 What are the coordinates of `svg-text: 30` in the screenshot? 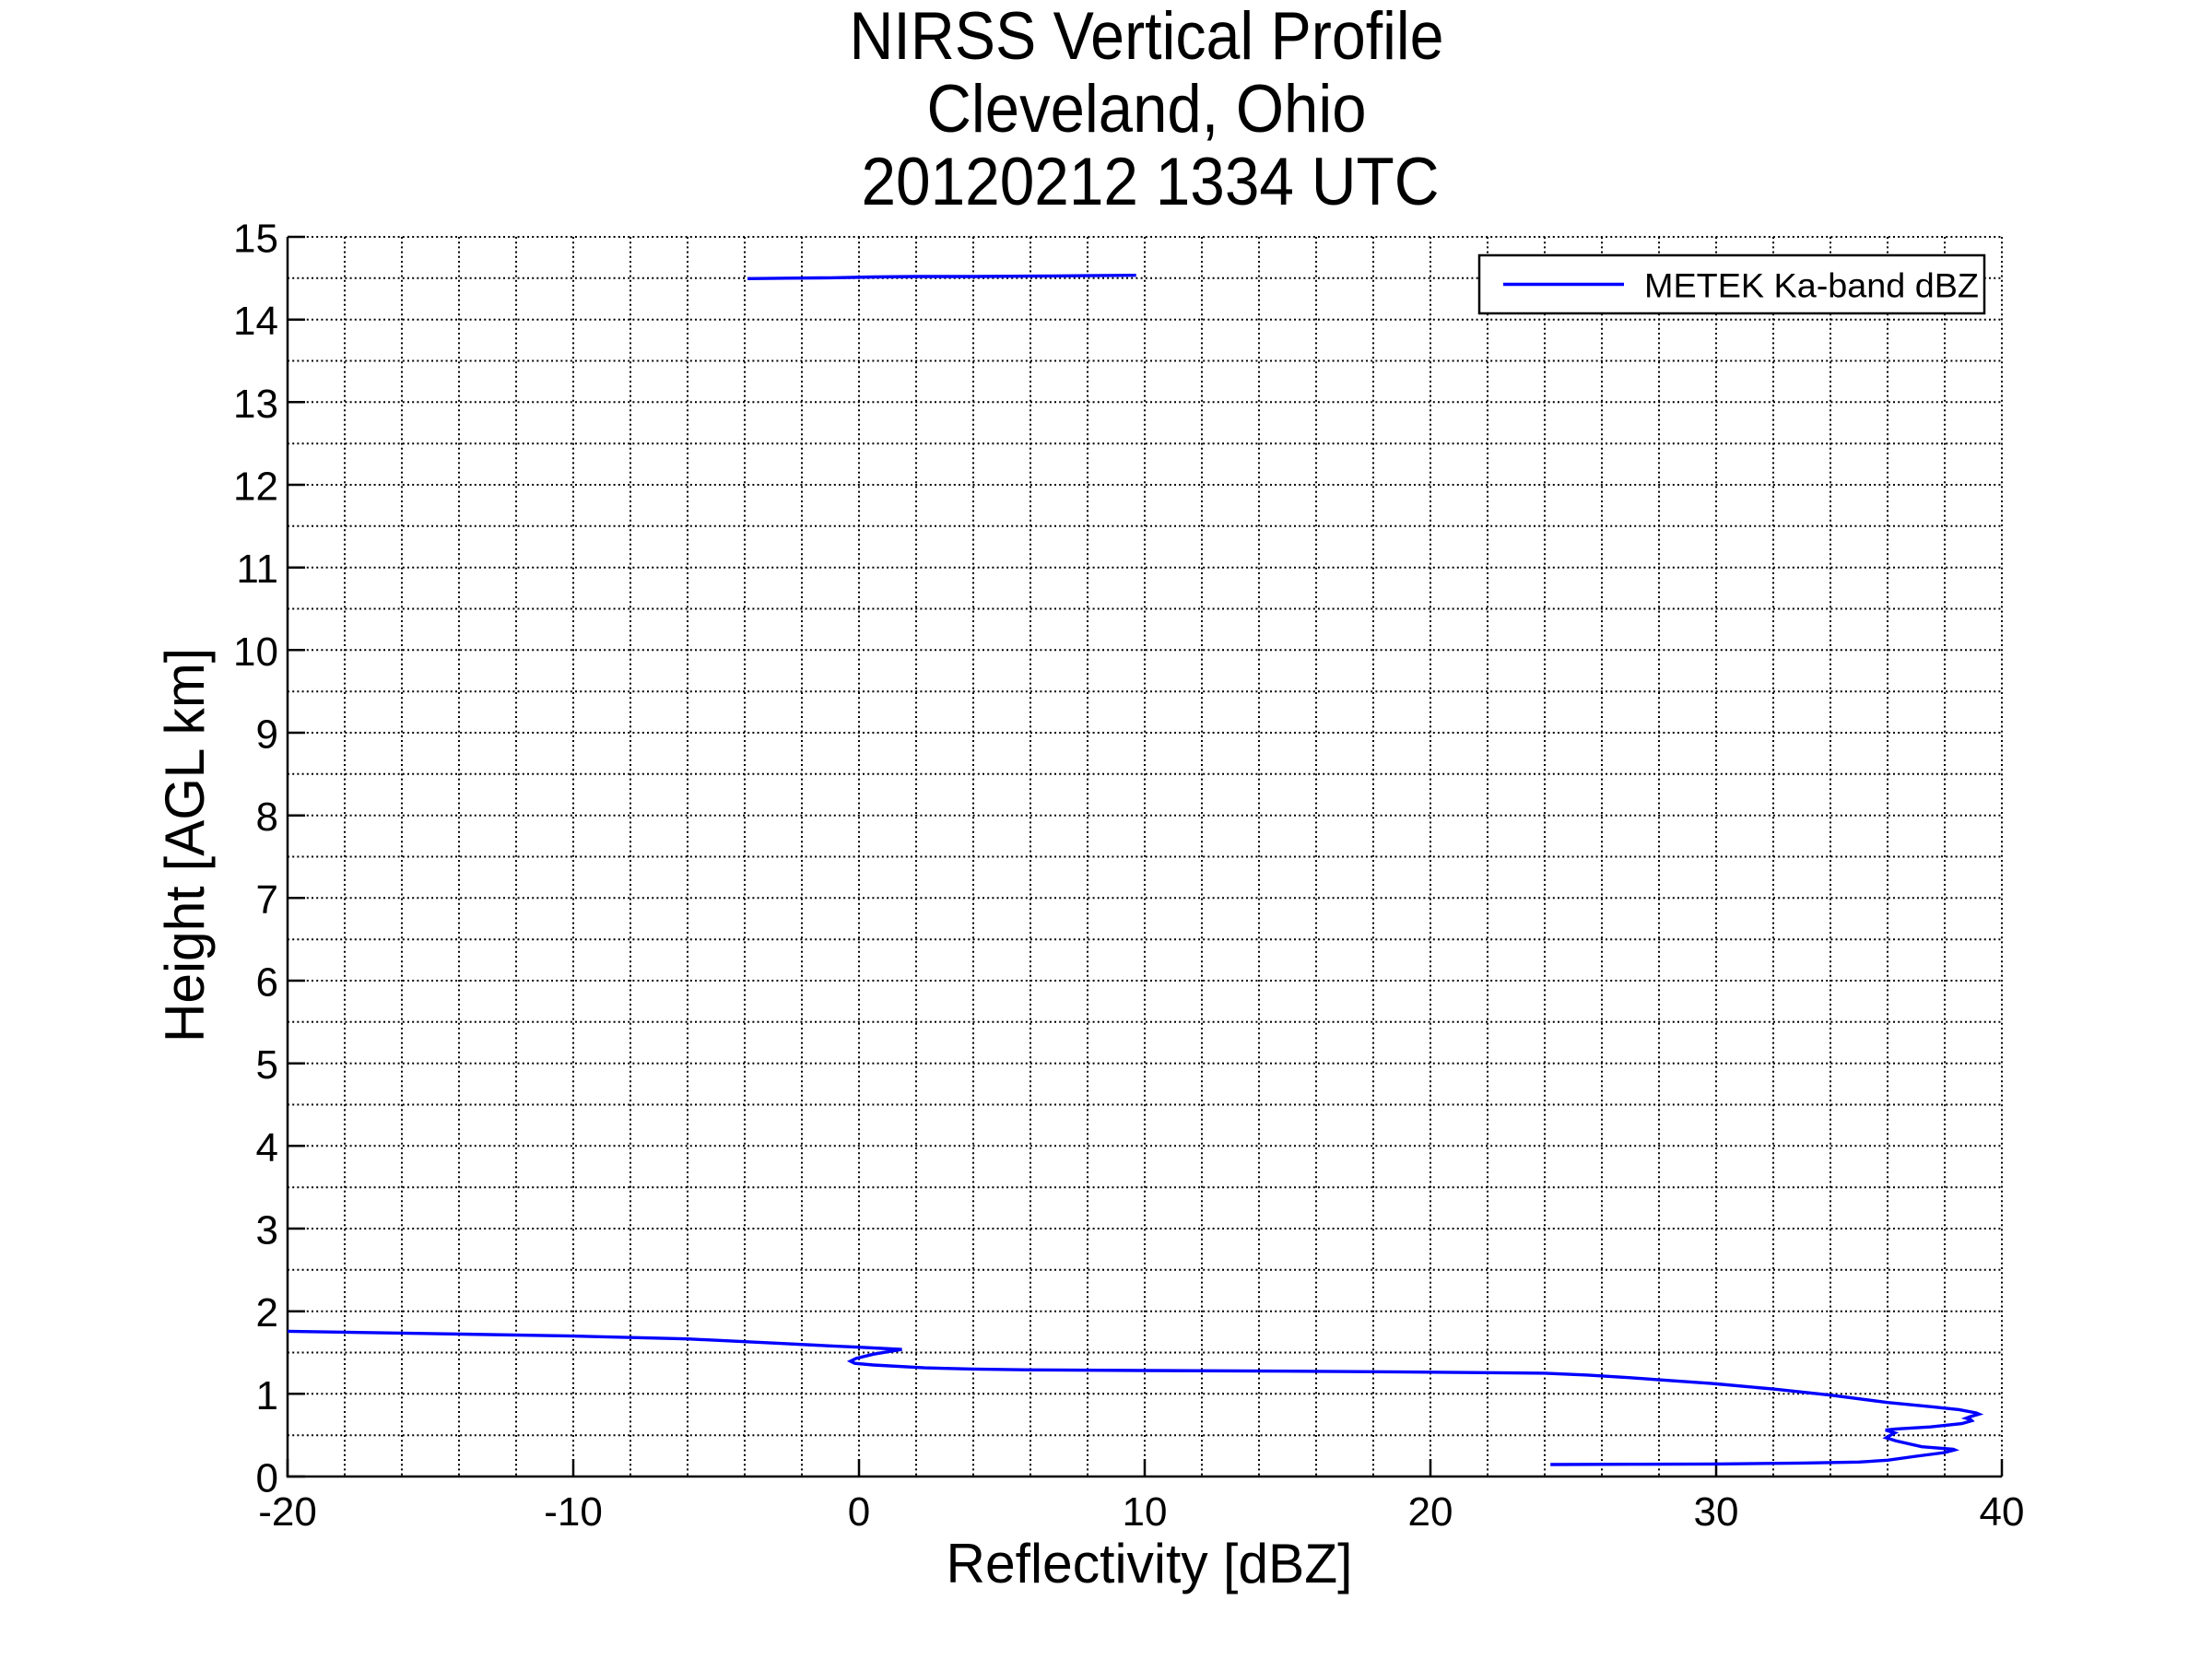 It's located at (1716, 1512).